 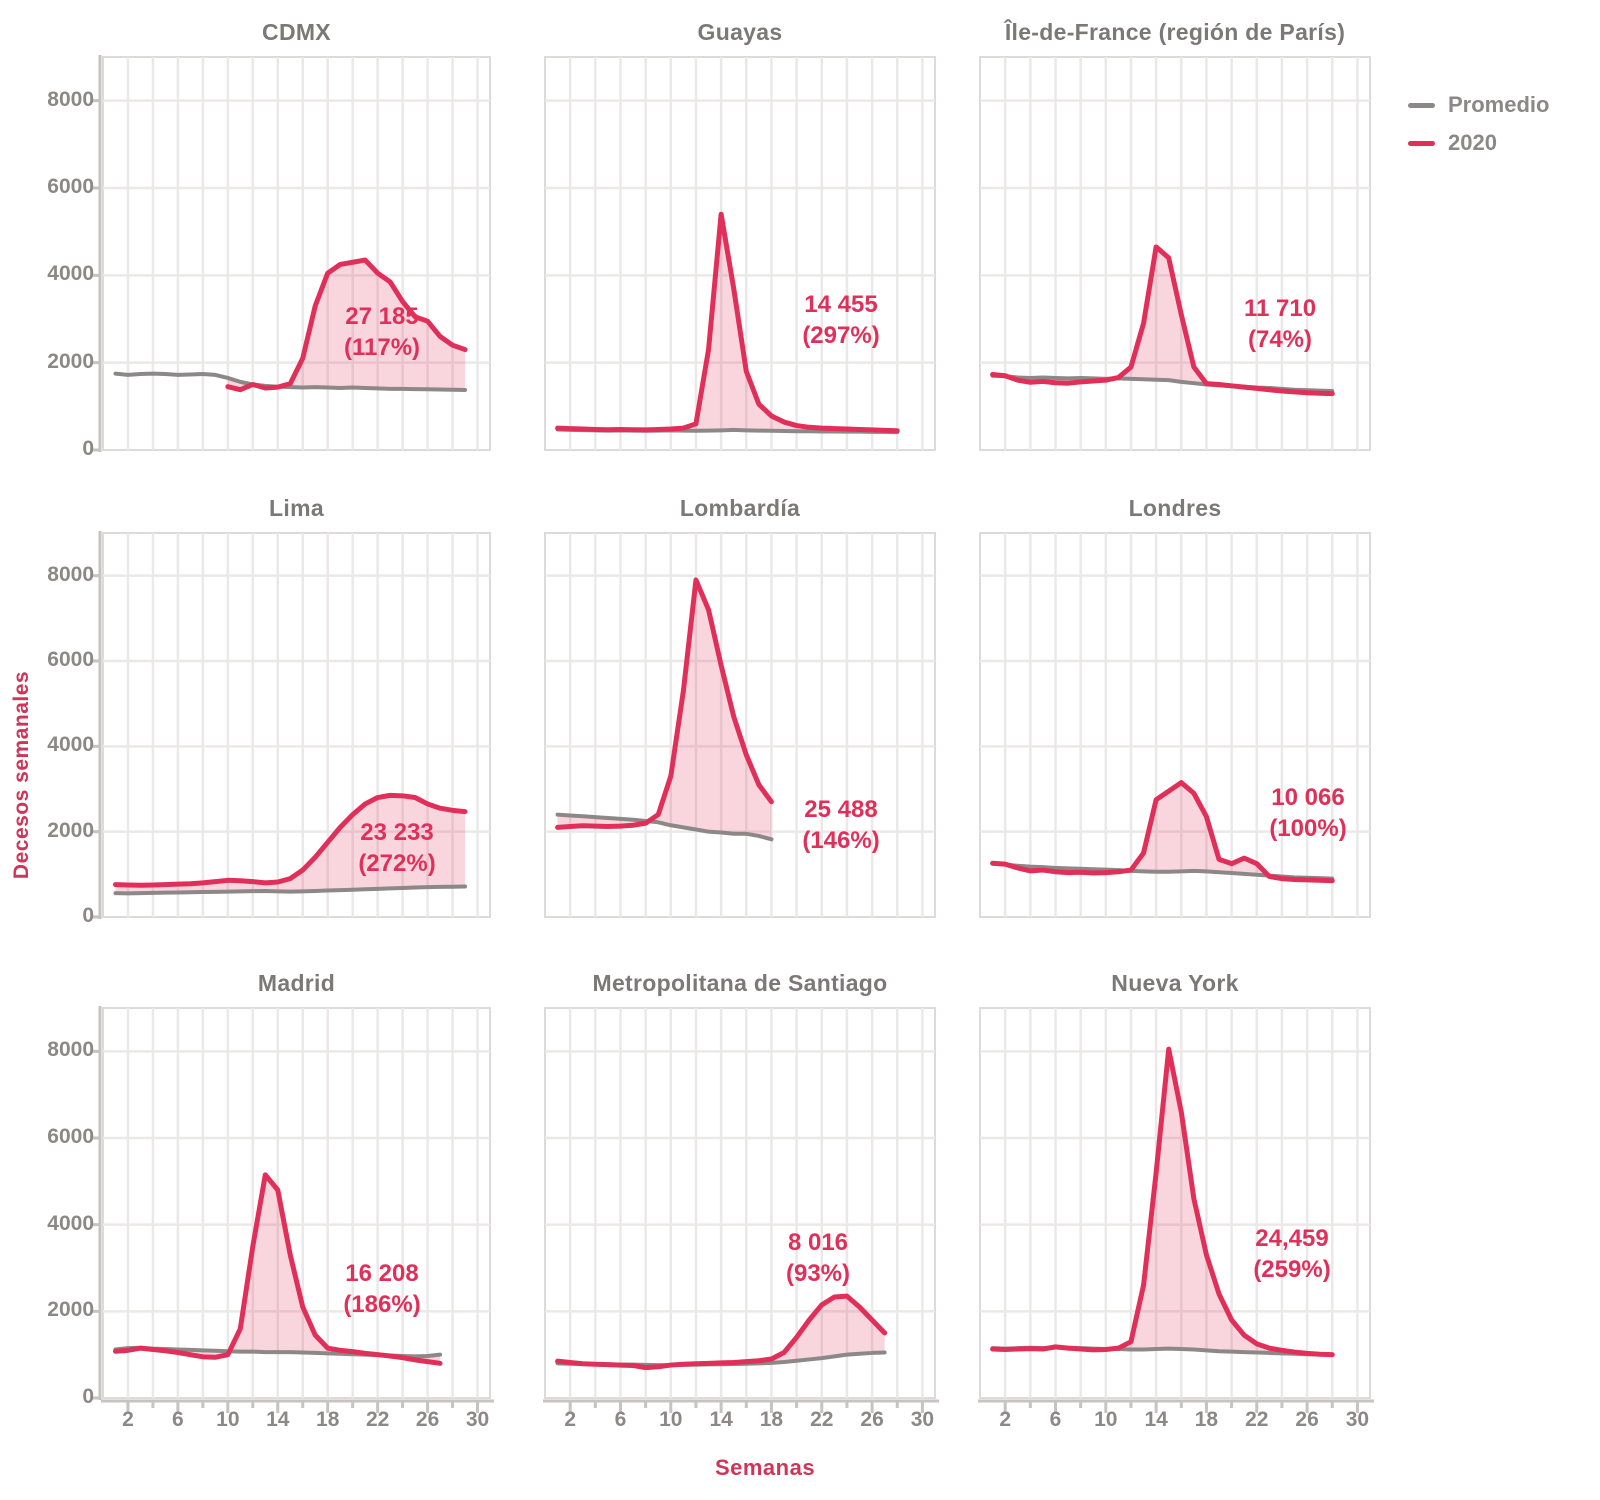 I want to click on annotation-value: 25 488, so click(x=841, y=809).